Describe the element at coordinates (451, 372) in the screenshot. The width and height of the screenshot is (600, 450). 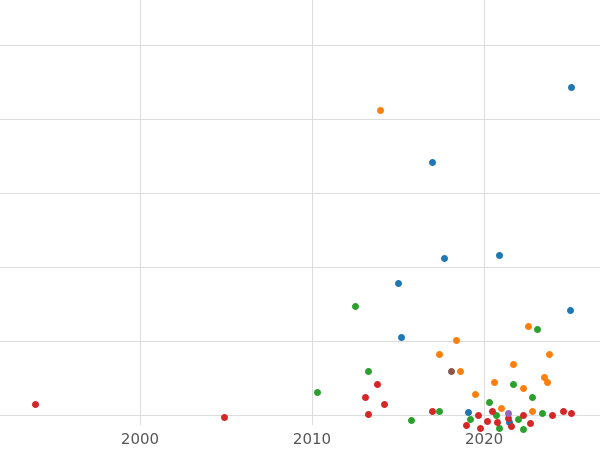
I see `scatter-point-brown` at that location.